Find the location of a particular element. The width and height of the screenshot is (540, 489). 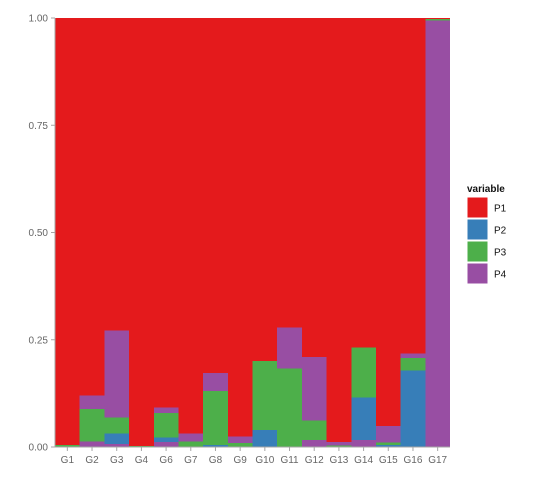

x-tick-label: G12 is located at coordinates (314, 460).